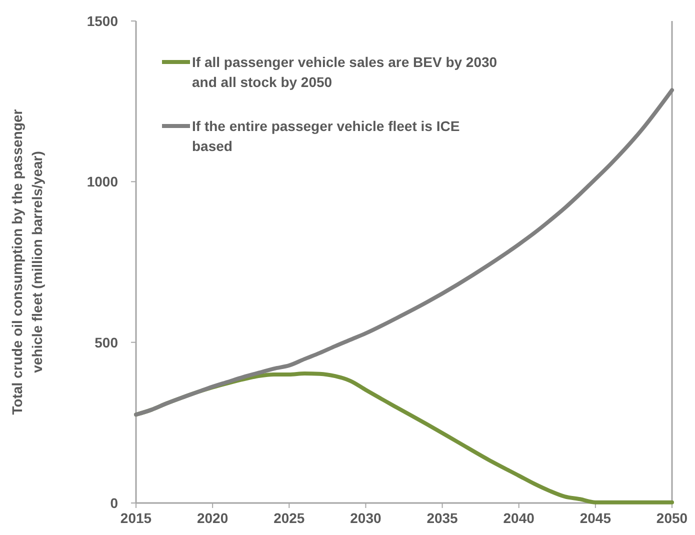  I want to click on legend-label: If the entire passeger vehicle fleet is ICE based, so click(326, 136).